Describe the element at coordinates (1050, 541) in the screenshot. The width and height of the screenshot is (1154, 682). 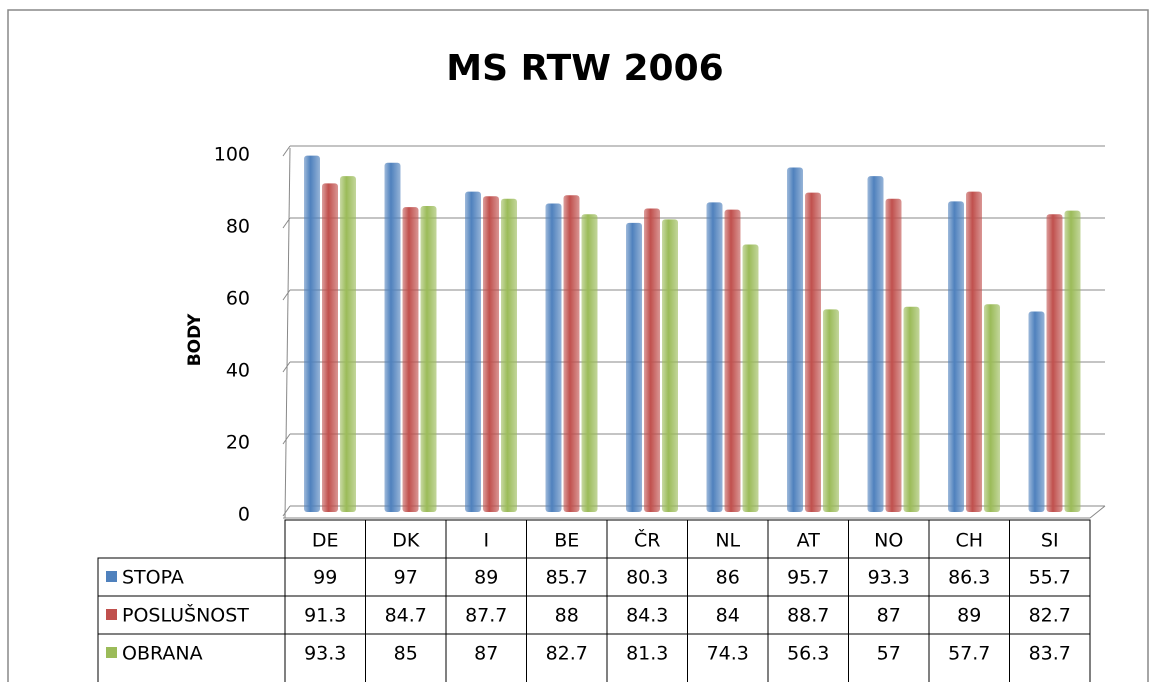
I see `x-tick-label: SI` at that location.